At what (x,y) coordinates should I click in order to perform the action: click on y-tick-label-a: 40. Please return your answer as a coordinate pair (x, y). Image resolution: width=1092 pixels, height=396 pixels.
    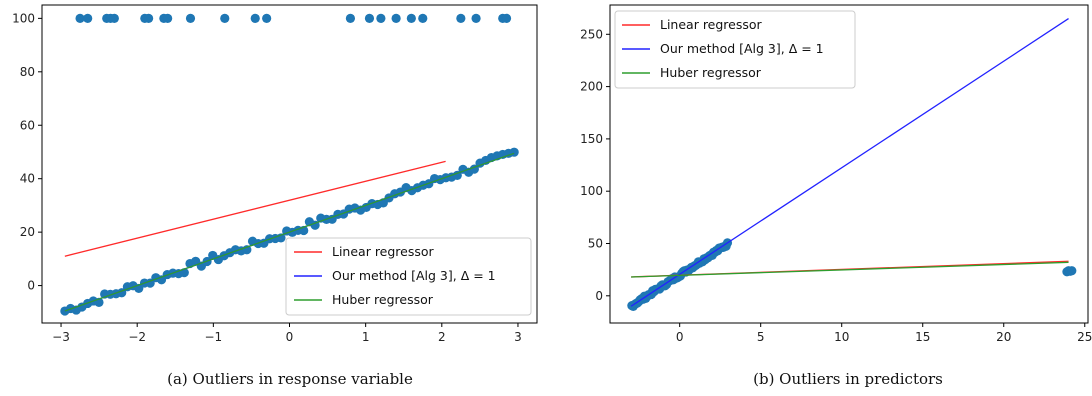
    Looking at the image, I should click on (27, 179).